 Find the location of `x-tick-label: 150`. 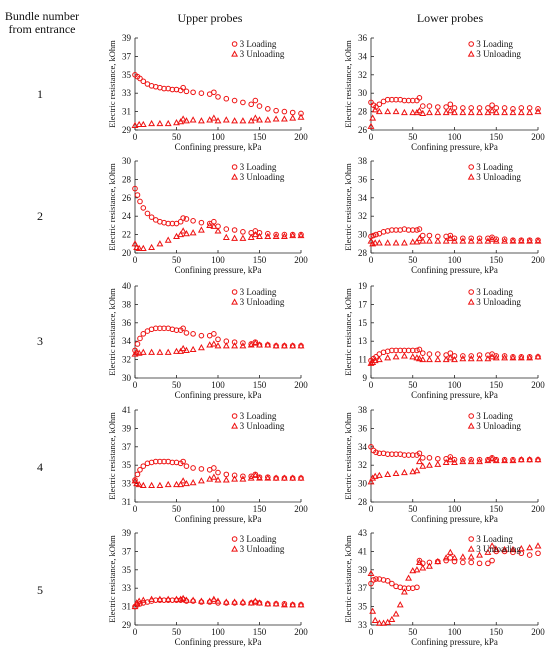

x-tick-label: 150 is located at coordinates (260, 137).